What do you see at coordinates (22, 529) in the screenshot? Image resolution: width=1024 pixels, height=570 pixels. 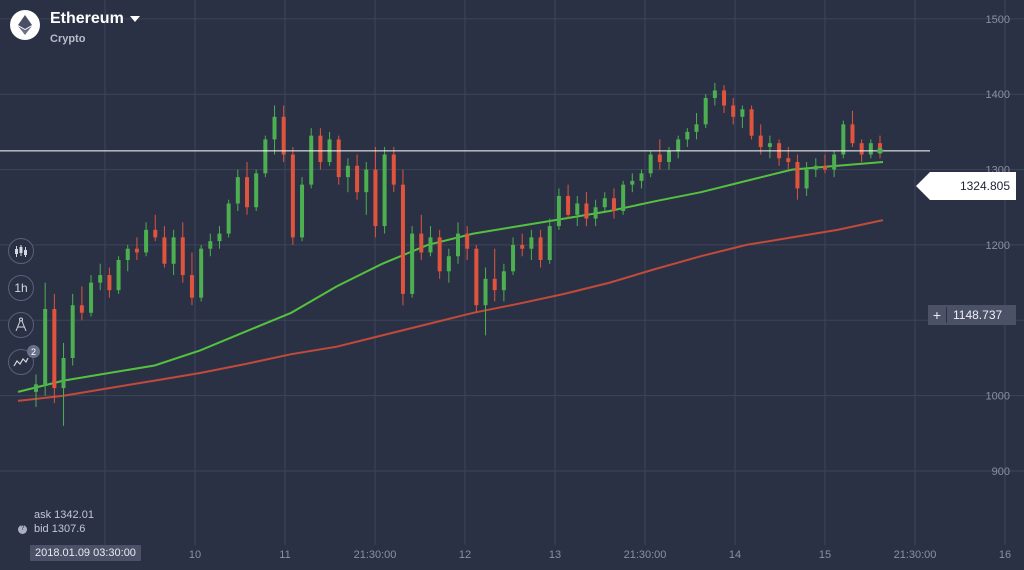 I see `help-icon: ?` at bounding box center [22, 529].